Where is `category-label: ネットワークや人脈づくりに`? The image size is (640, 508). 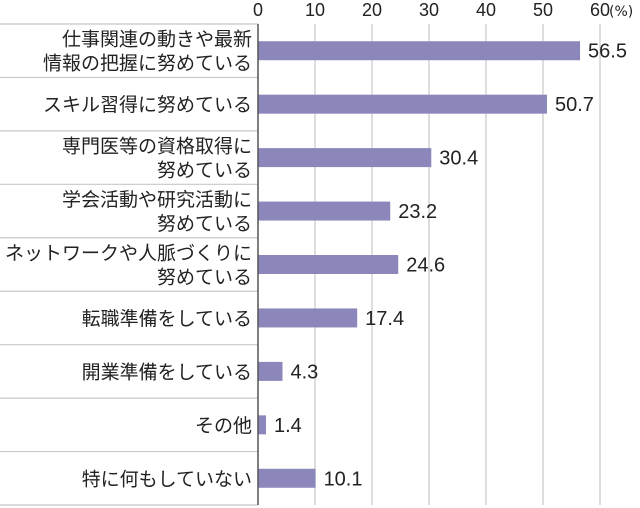 category-label: ネットワークや人脈づくりに is located at coordinates (128, 254).